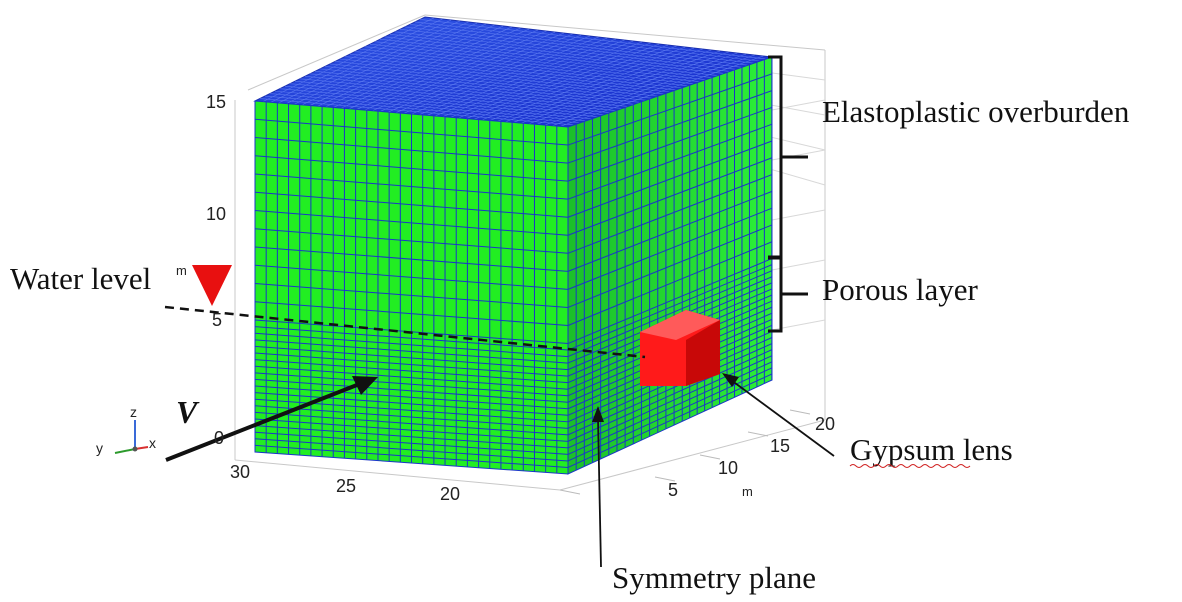  I want to click on side-tick: 5, so click(673, 490).